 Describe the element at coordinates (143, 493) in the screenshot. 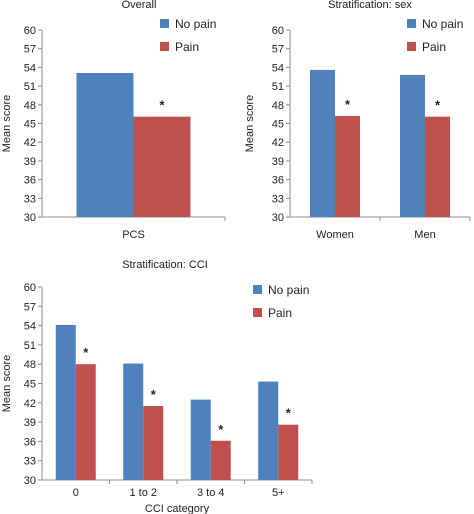

I see `x-tick-label: 1 to 2` at that location.